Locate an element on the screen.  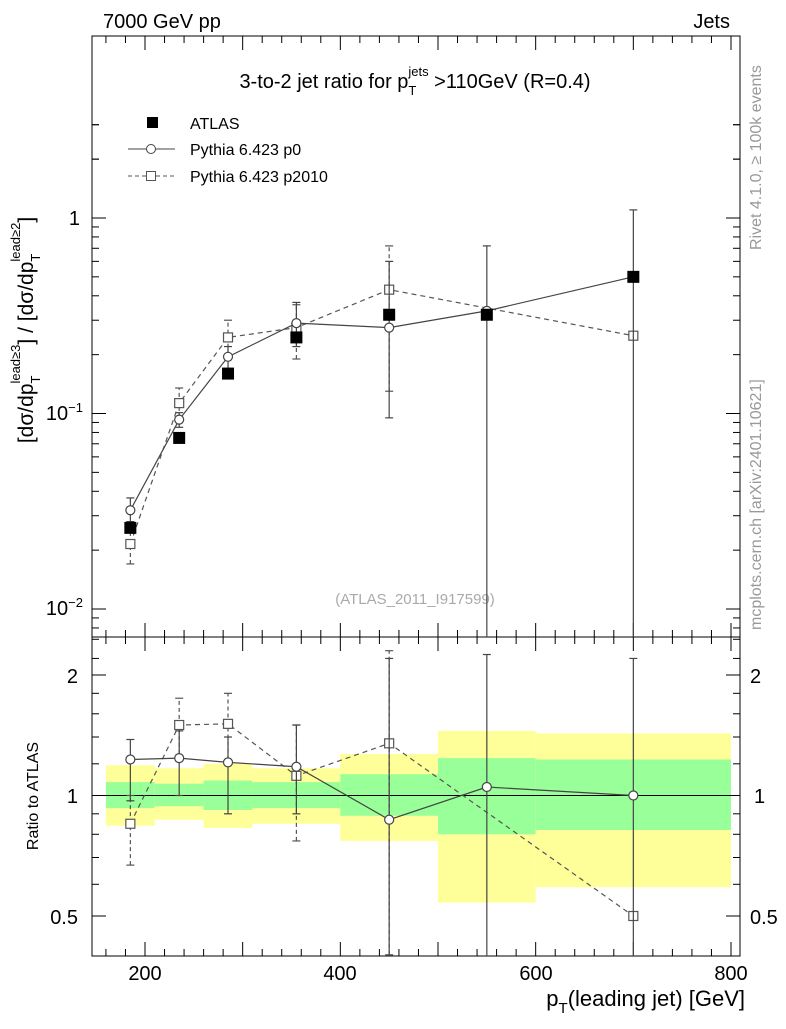
svg-text: 1 is located at coordinates (74, 219).